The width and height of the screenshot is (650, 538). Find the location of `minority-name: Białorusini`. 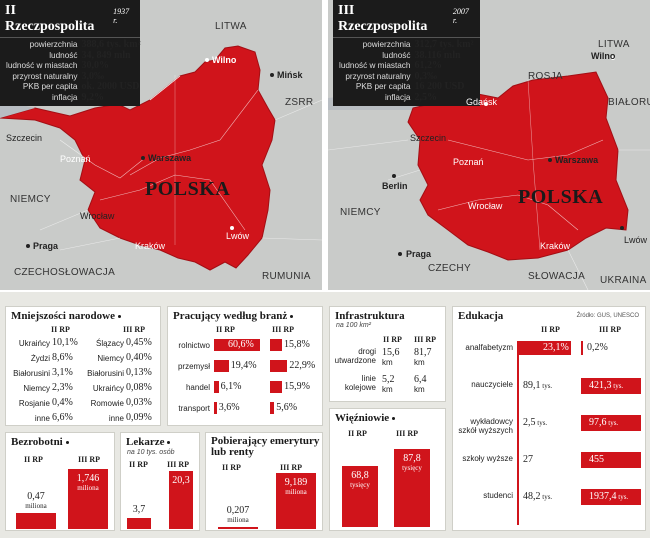

minority-name: Białorusini is located at coordinates (31, 373).